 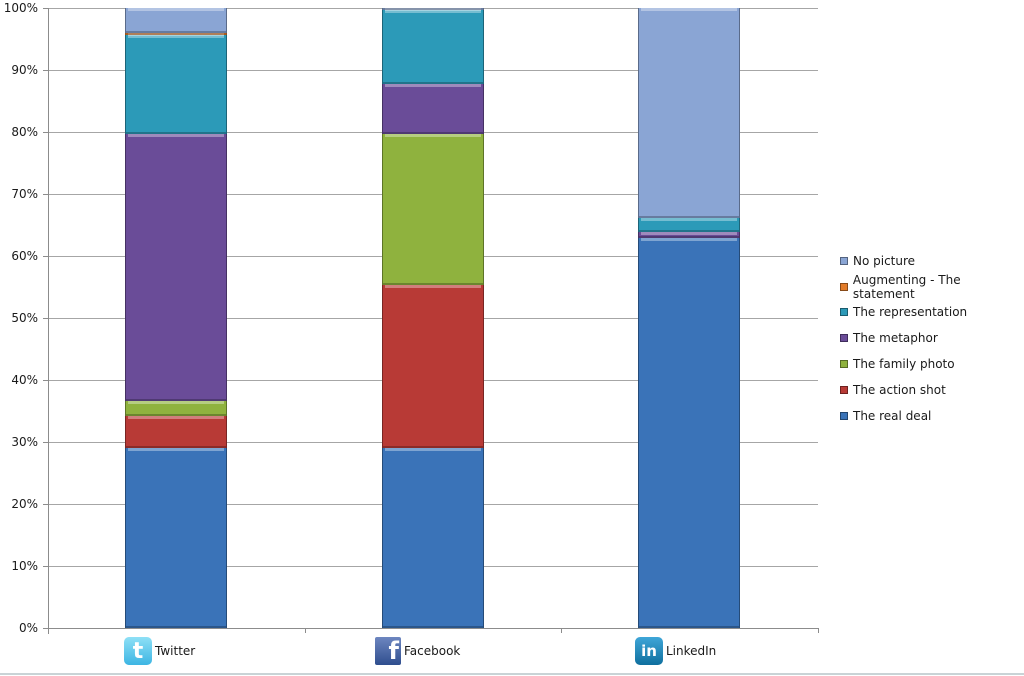 I want to click on legend-item: The metaphor, so click(x=932, y=338).